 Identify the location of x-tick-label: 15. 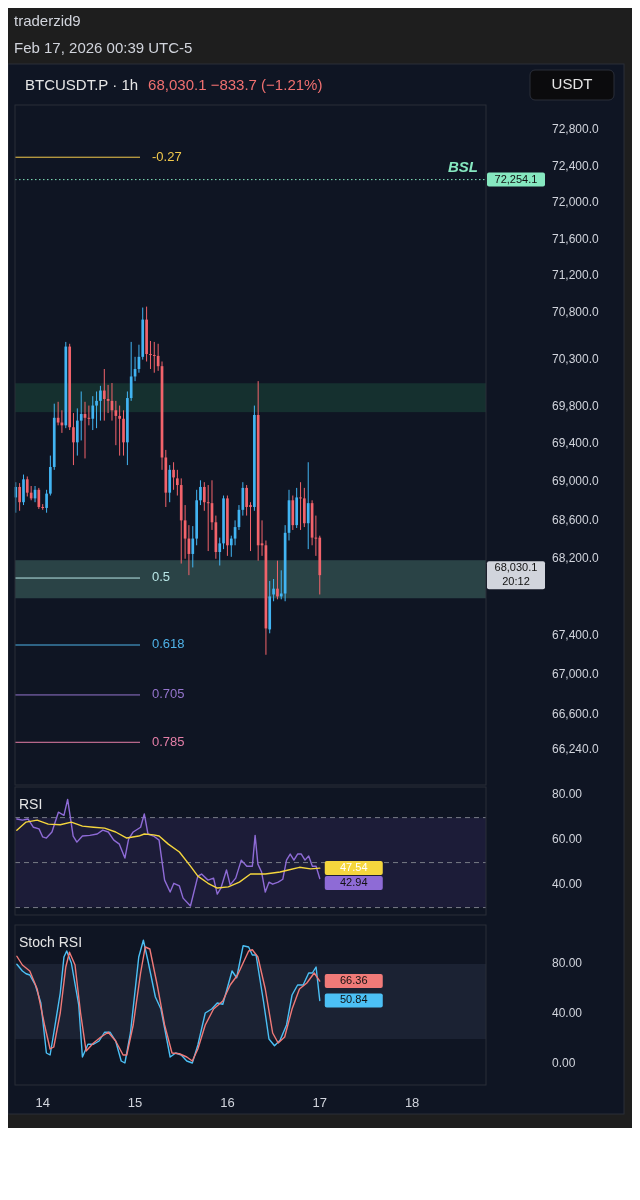
(135, 1102).